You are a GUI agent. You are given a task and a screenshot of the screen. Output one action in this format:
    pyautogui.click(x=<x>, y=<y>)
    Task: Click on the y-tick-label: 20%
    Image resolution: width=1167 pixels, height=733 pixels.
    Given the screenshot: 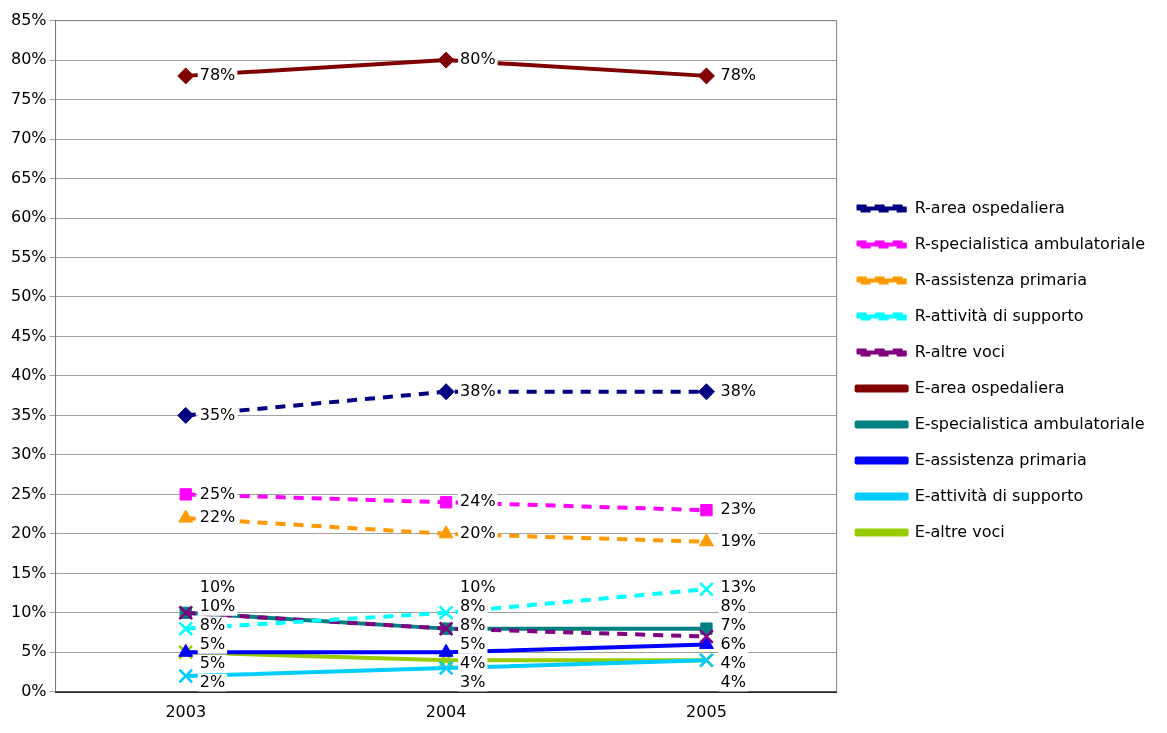 What is the action you would take?
    pyautogui.click(x=29, y=533)
    